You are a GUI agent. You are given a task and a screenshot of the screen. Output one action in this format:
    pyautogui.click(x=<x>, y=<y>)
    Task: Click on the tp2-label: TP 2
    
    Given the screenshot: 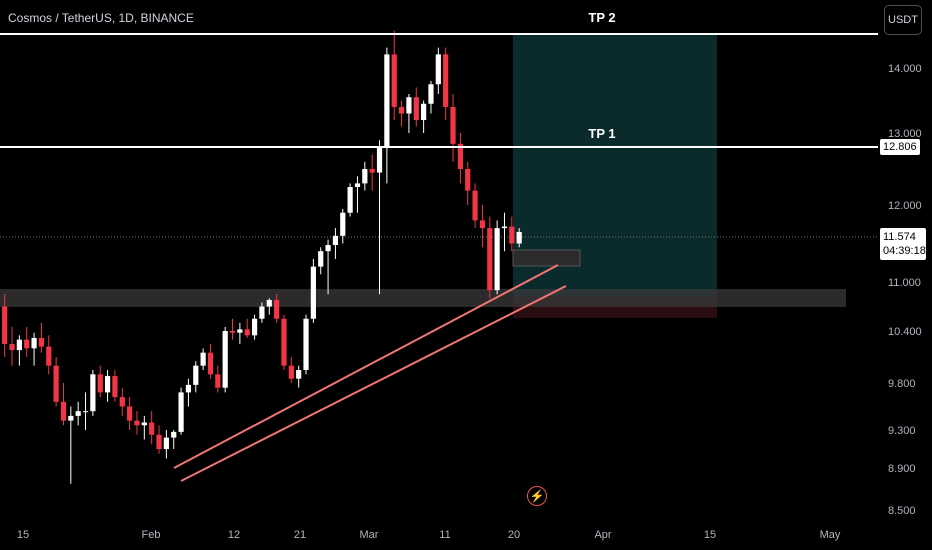 What is the action you would take?
    pyautogui.click(x=602, y=17)
    